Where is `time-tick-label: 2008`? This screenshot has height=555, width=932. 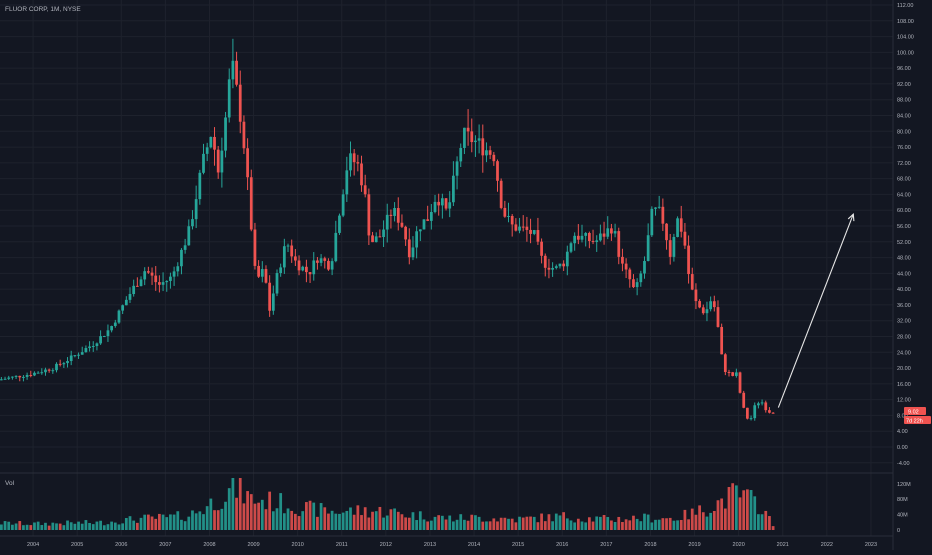
time-tick-label: 2008 is located at coordinates (209, 545).